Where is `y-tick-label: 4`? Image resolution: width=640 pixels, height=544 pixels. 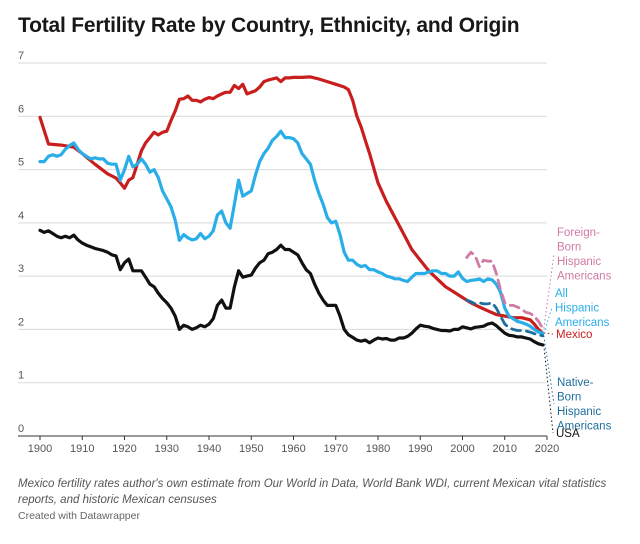 y-tick-label: 4 is located at coordinates (21, 216).